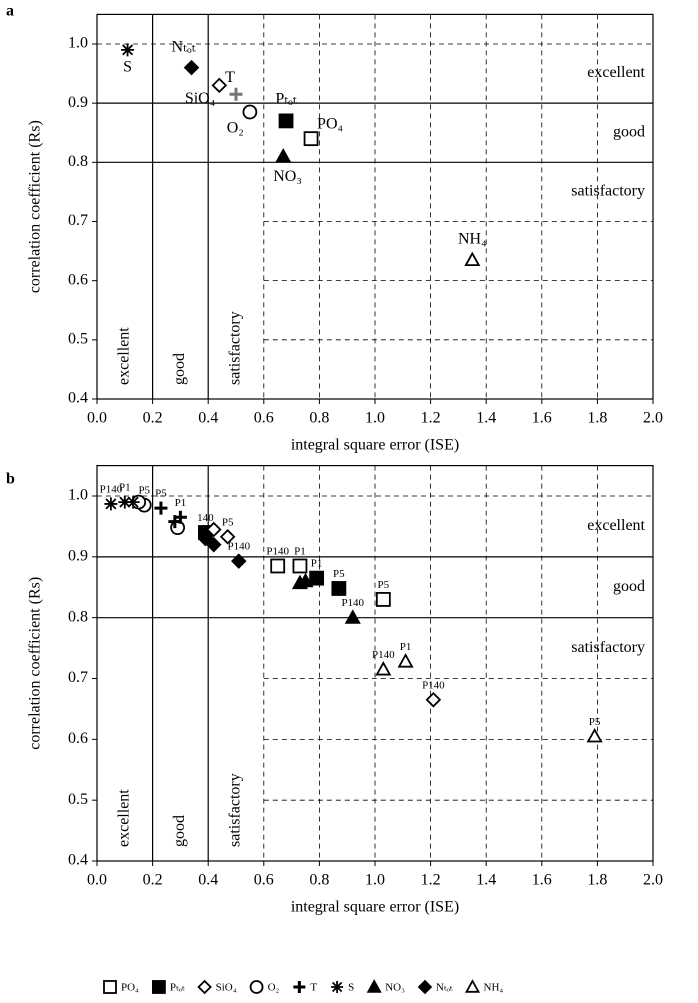 This screenshot has height=1003, width=698. Describe the element at coordinates (494, 988) in the screenshot. I see `legend-label: NH₄` at that location.